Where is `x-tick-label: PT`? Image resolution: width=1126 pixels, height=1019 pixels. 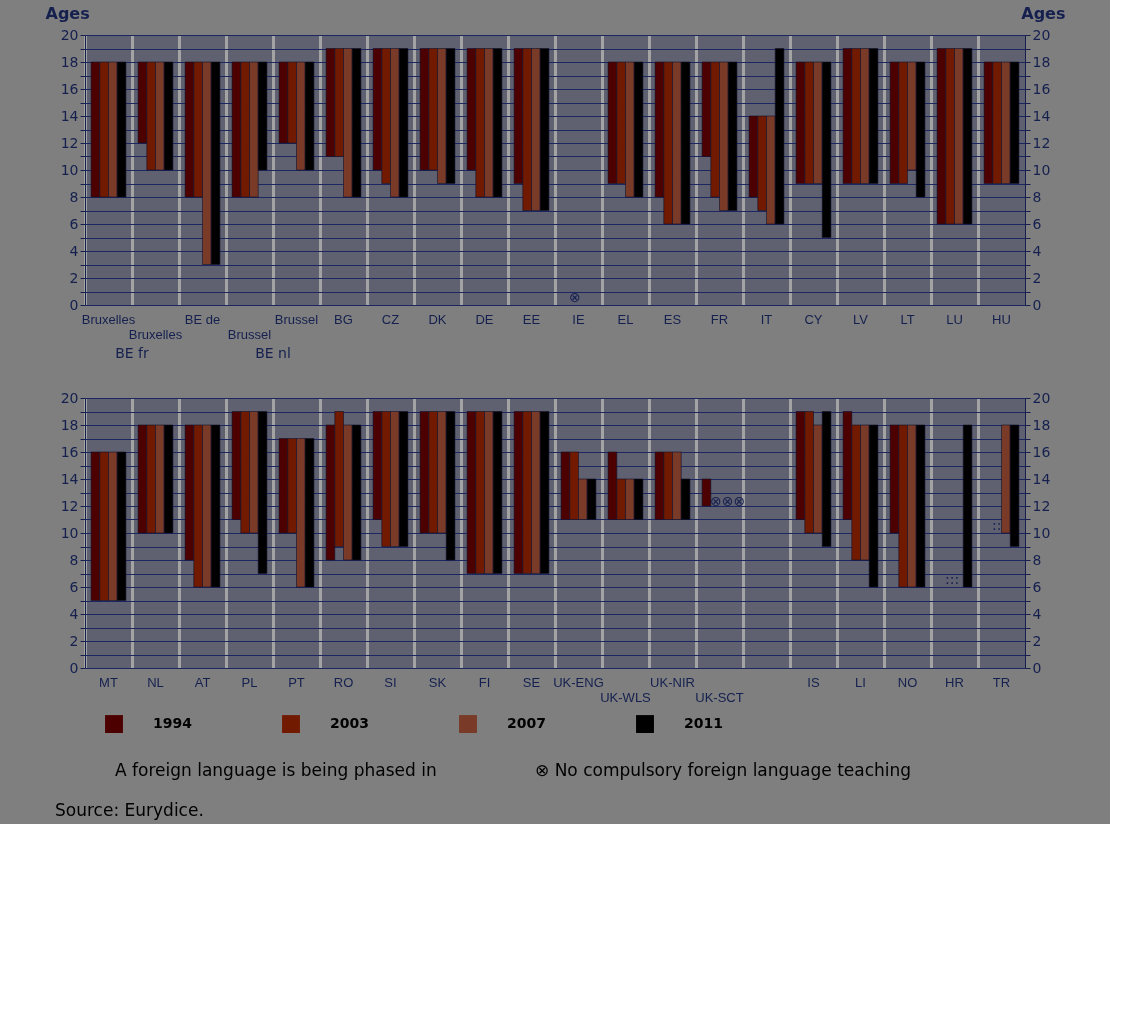 x-tick-label: PT is located at coordinates (296, 682).